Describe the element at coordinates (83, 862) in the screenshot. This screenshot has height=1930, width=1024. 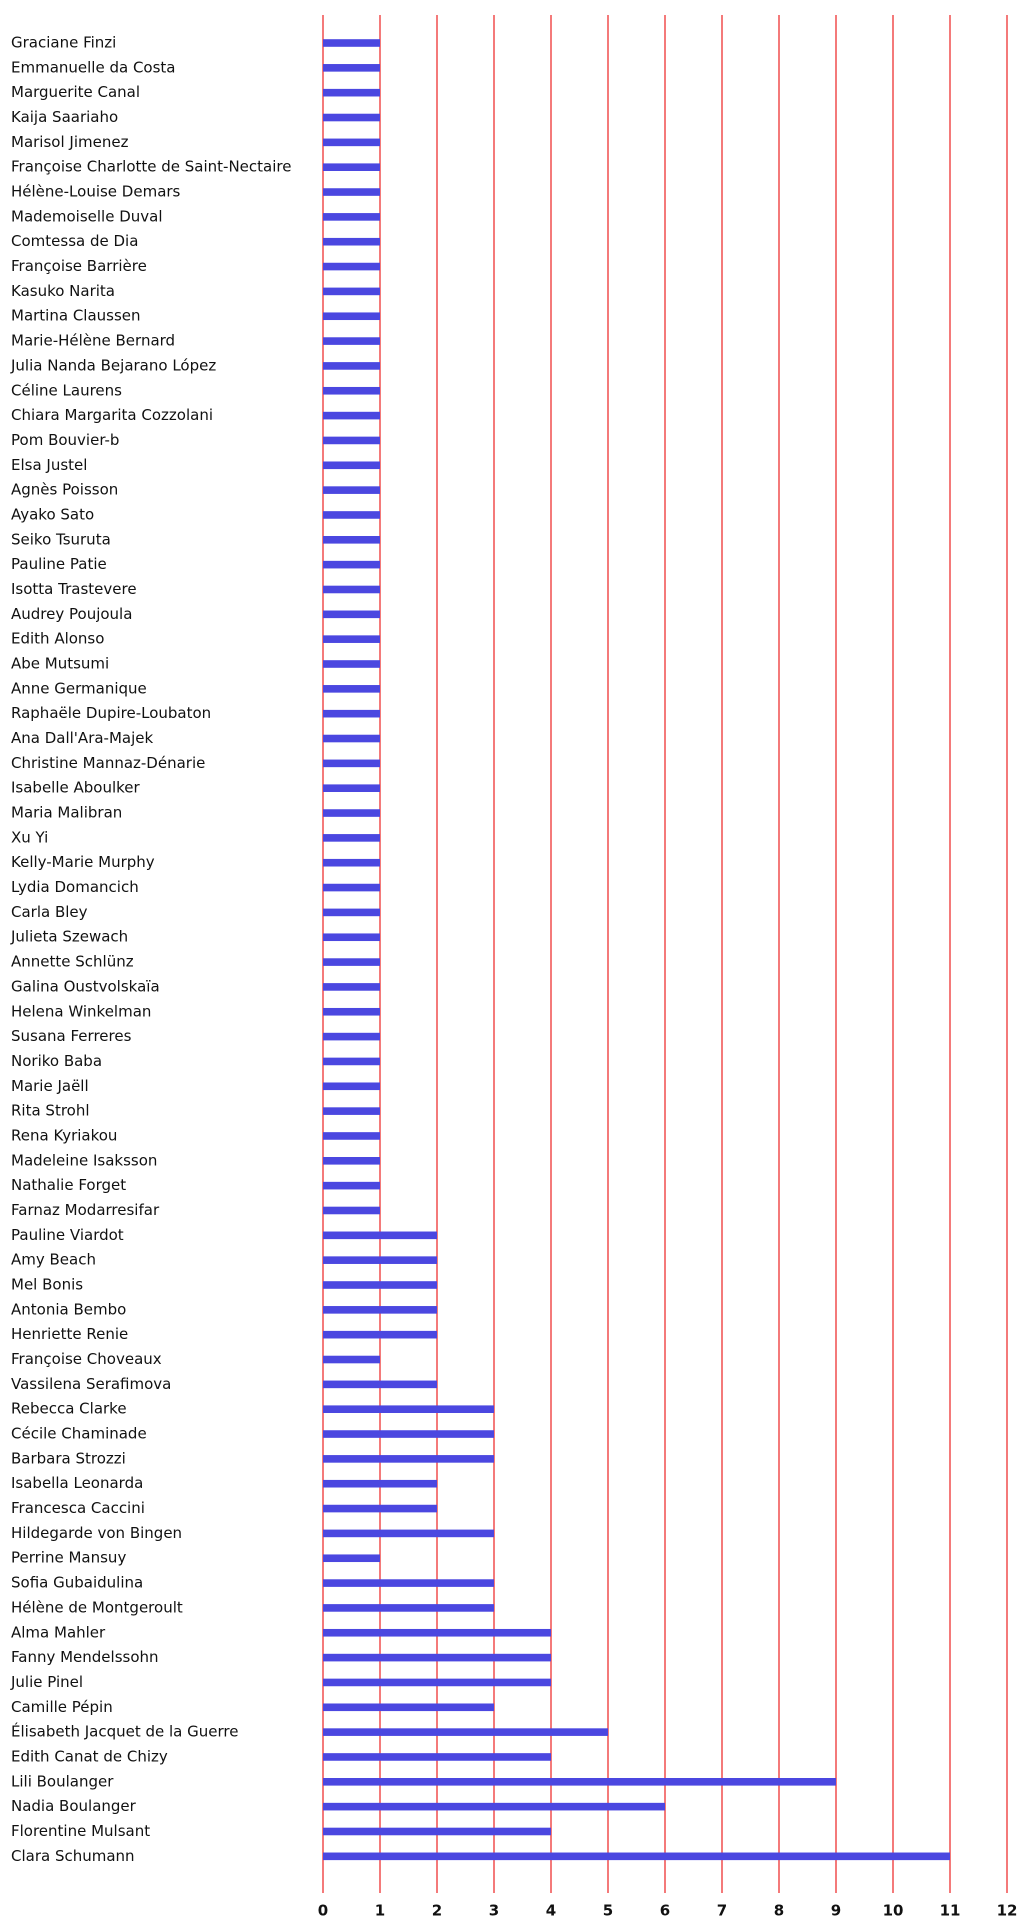
I see `category-label: Kelly-Marie Murphy` at that location.